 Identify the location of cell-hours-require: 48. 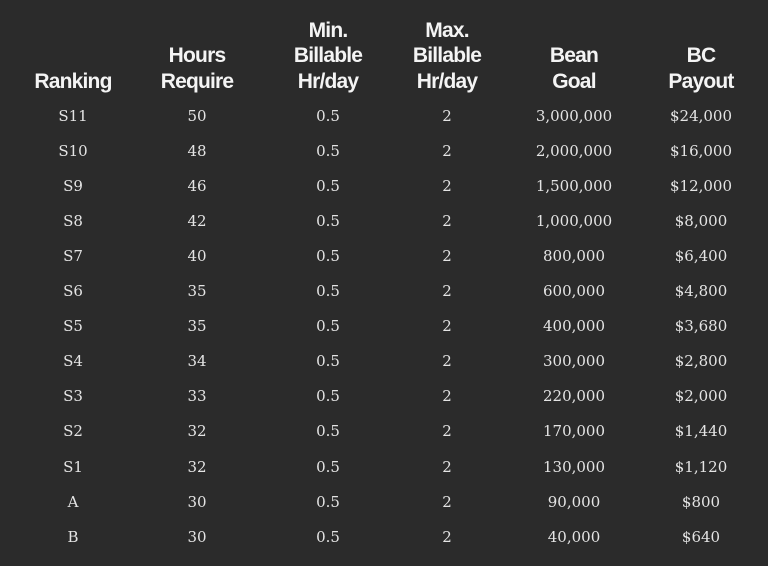
(197, 151).